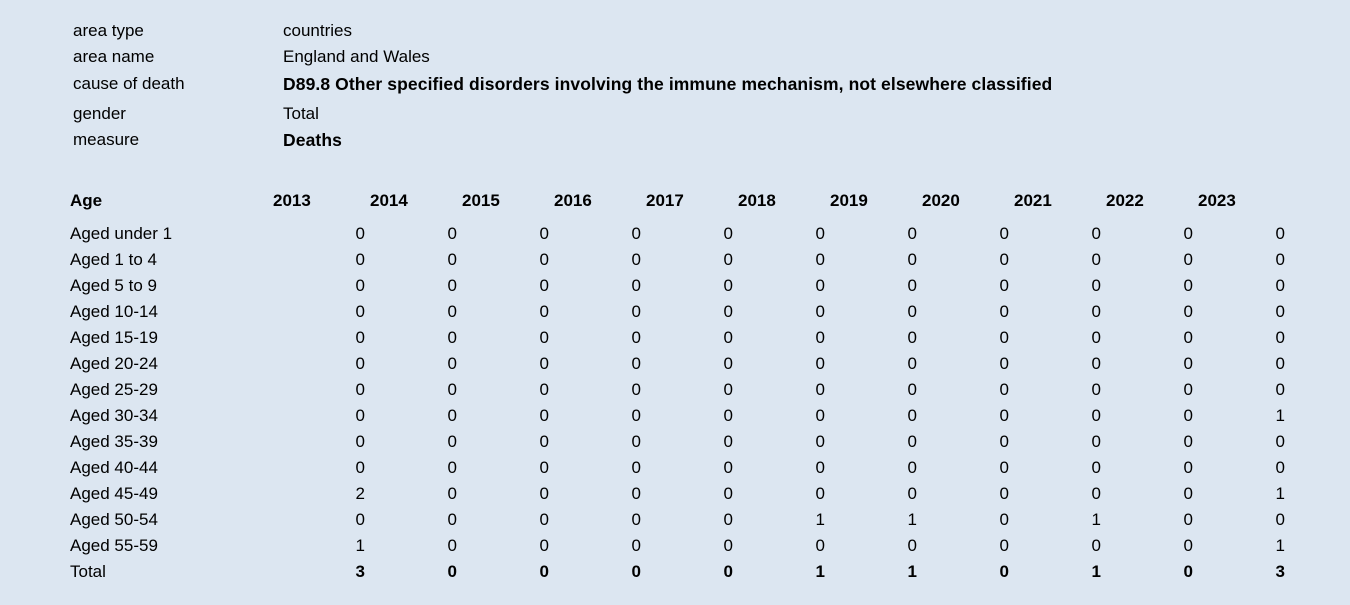 The height and width of the screenshot is (605, 1350). Describe the element at coordinates (114, 311) in the screenshot. I see `age-label: Aged 10-14` at that location.